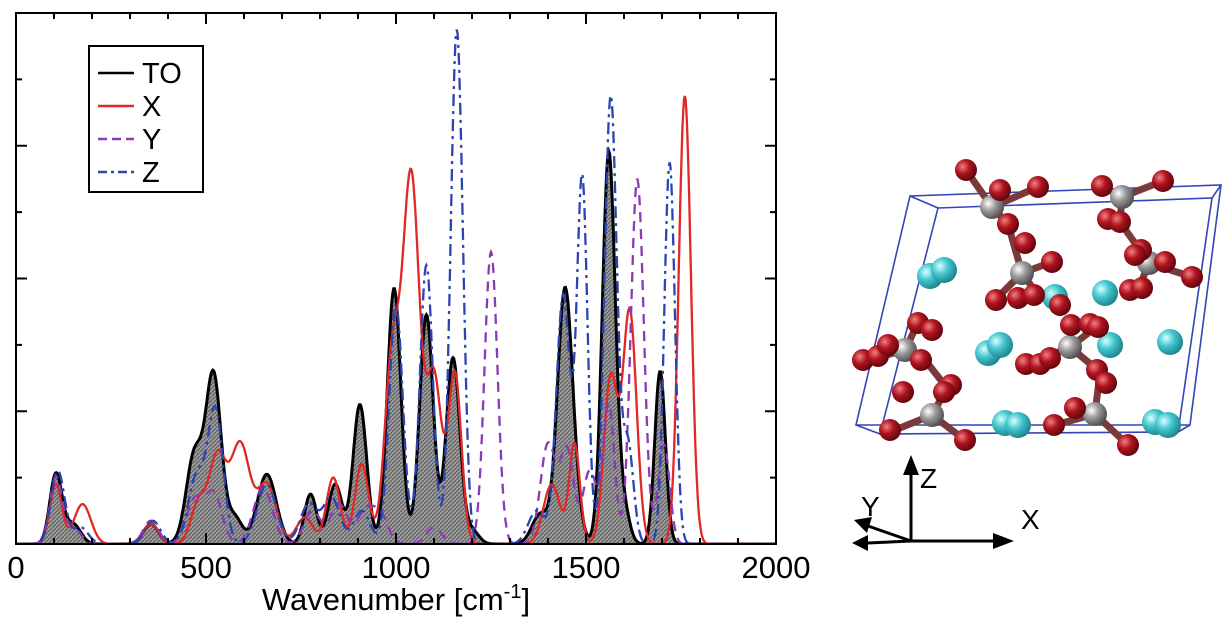 This screenshot has height=630, width=1223. I want to click on bonds, so click(1030, 307).